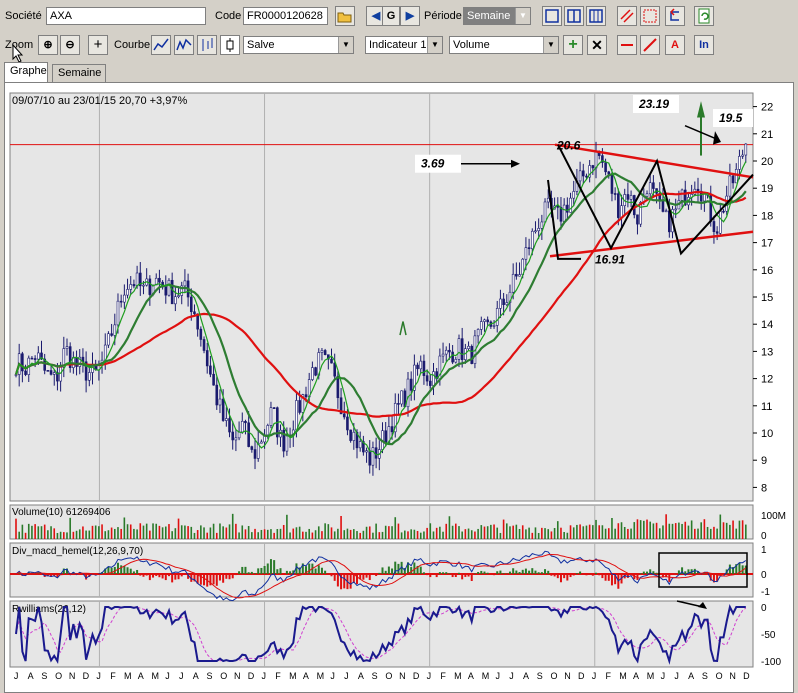  Describe the element at coordinates (128, 676) in the screenshot. I see `month-label: M` at that location.